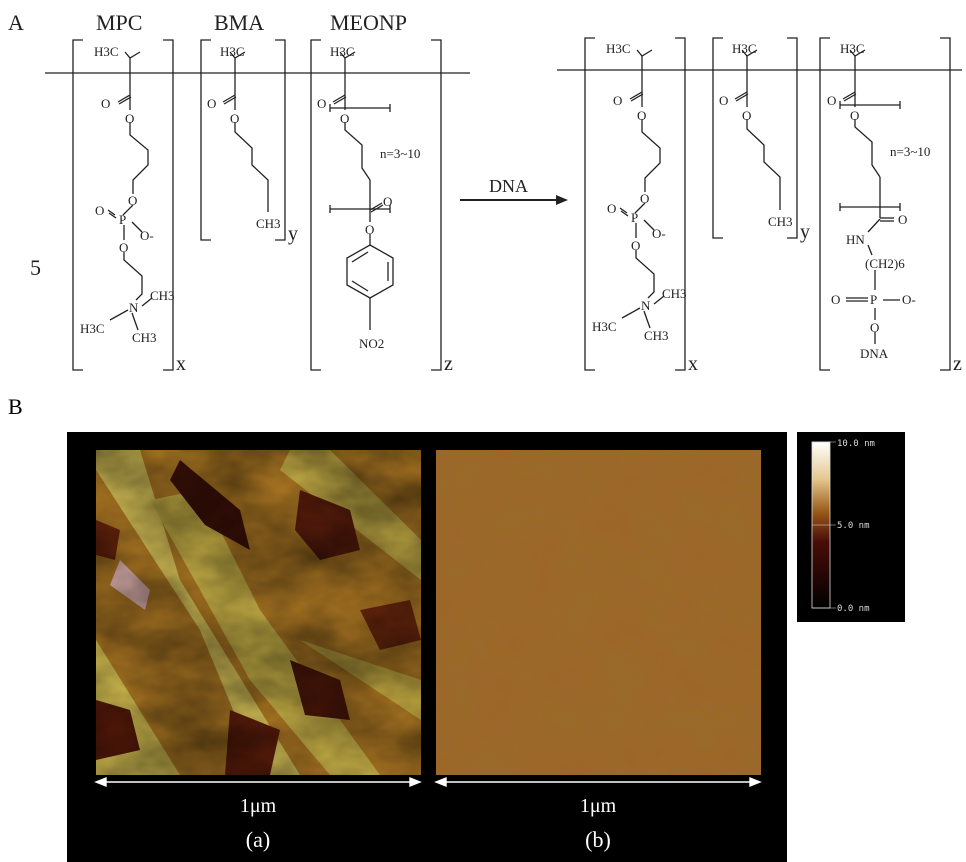 The height and width of the screenshot is (862, 966). I want to click on colorbar-mid-label: 5.0 nm, so click(853, 526).